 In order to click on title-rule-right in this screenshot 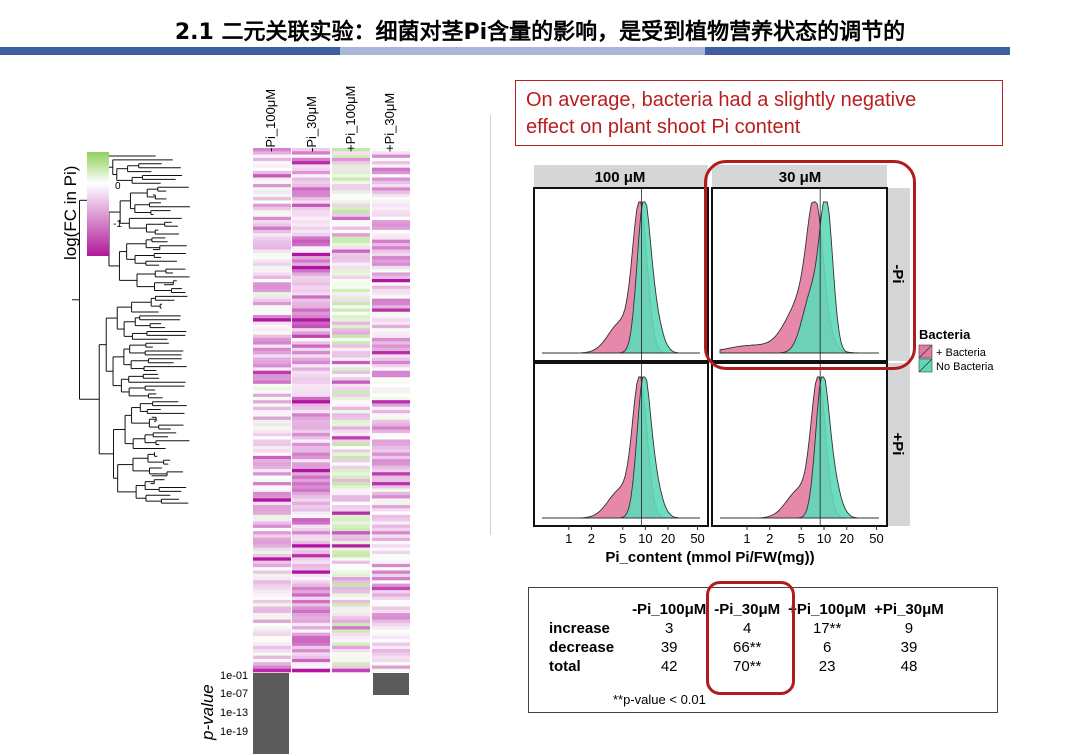, I will do `click(857, 51)`.